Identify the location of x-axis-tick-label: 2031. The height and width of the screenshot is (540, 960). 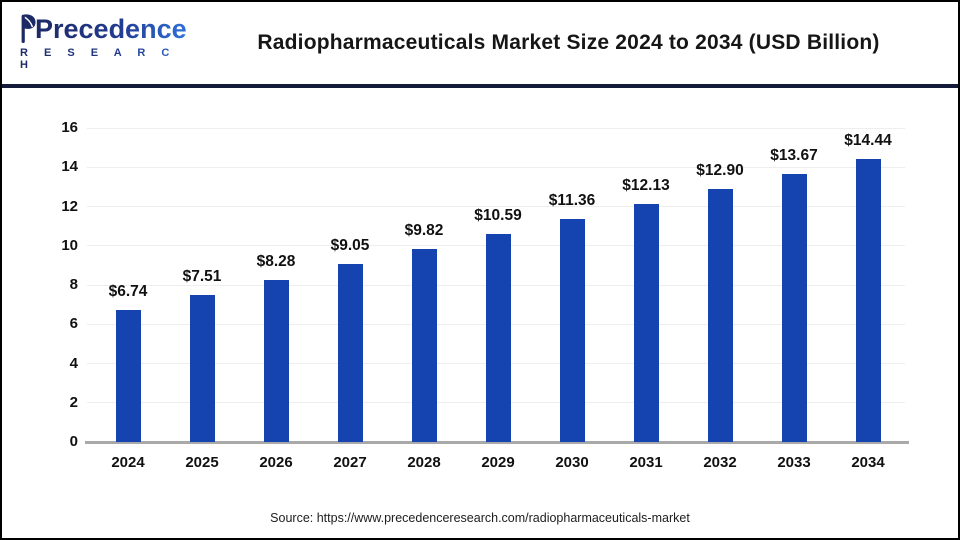
(646, 462).